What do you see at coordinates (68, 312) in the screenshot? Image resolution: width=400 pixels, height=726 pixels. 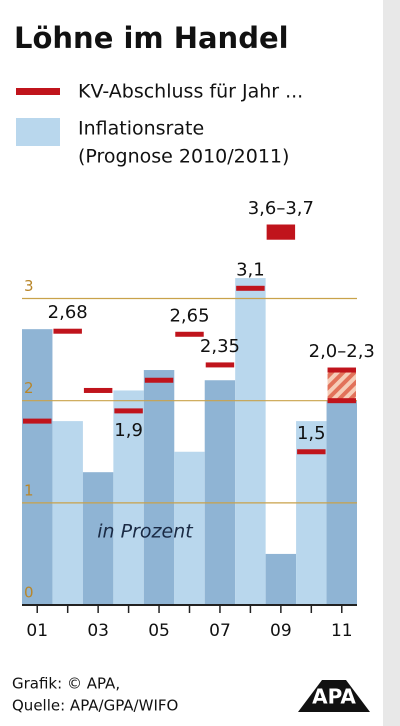 I see `data-label: 2,68` at bounding box center [68, 312].